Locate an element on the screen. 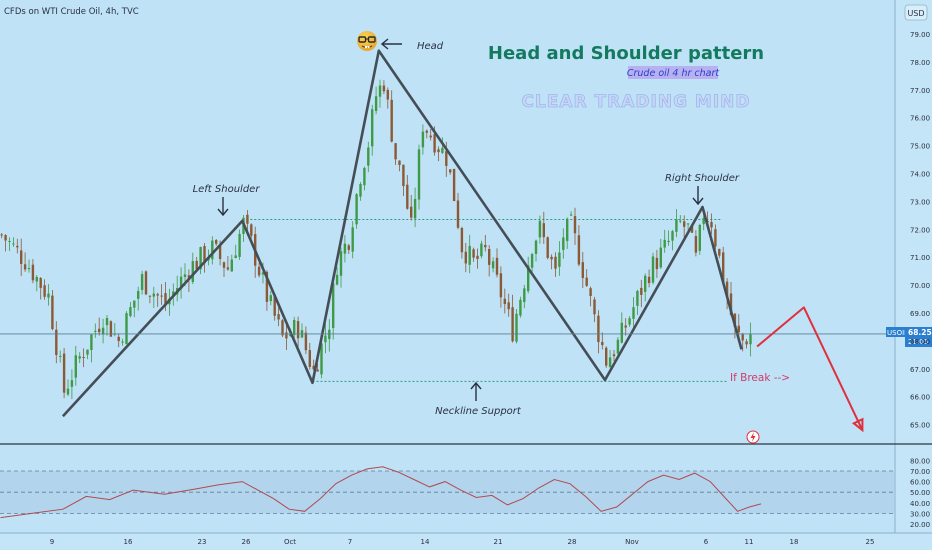 The width and height of the screenshot is (932, 550). time-tick-label: 6 is located at coordinates (706, 542).